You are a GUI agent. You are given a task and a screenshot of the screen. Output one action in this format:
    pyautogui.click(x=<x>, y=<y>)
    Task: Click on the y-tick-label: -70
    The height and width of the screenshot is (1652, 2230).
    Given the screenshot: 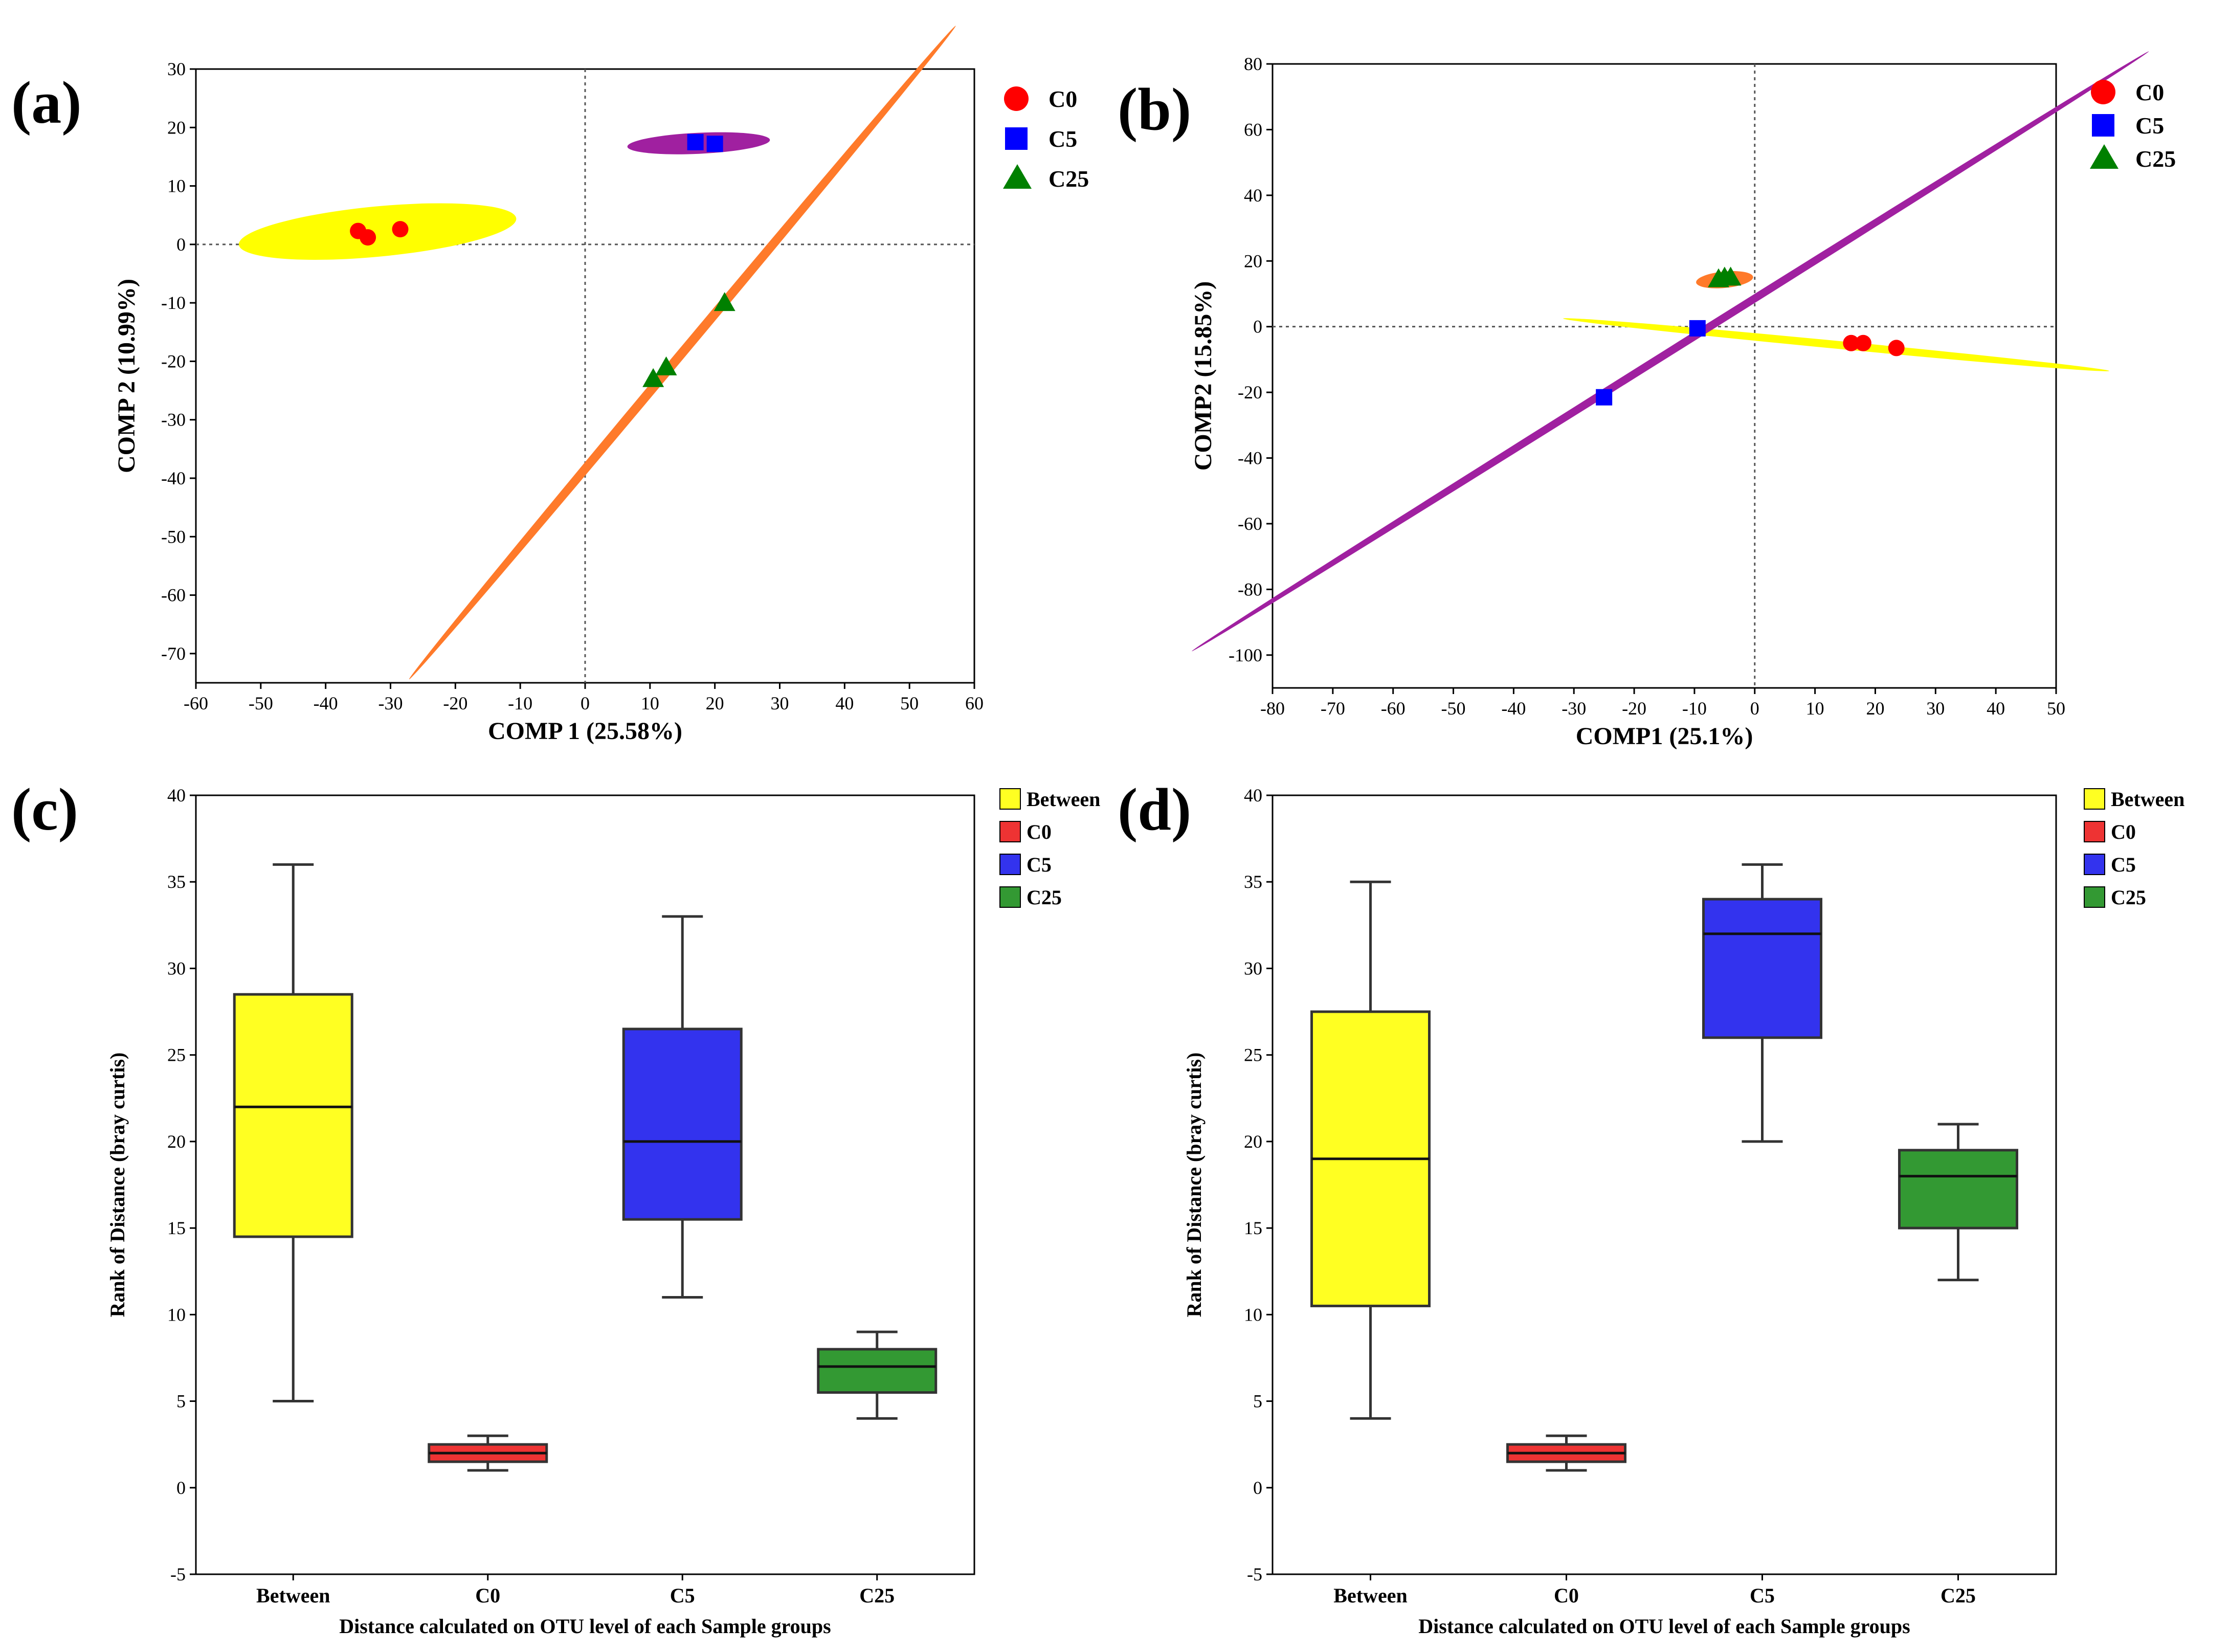 What is the action you would take?
    pyautogui.click(x=173, y=653)
    